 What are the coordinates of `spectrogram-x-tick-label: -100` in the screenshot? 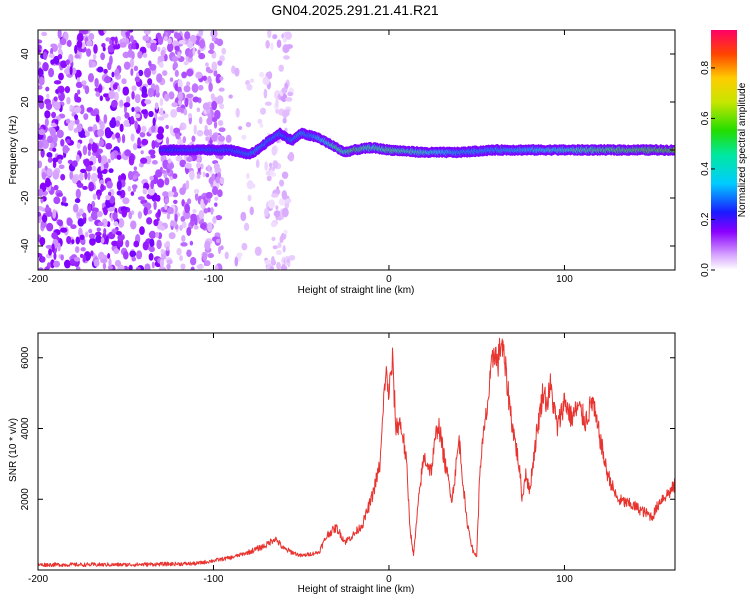 It's located at (213, 279).